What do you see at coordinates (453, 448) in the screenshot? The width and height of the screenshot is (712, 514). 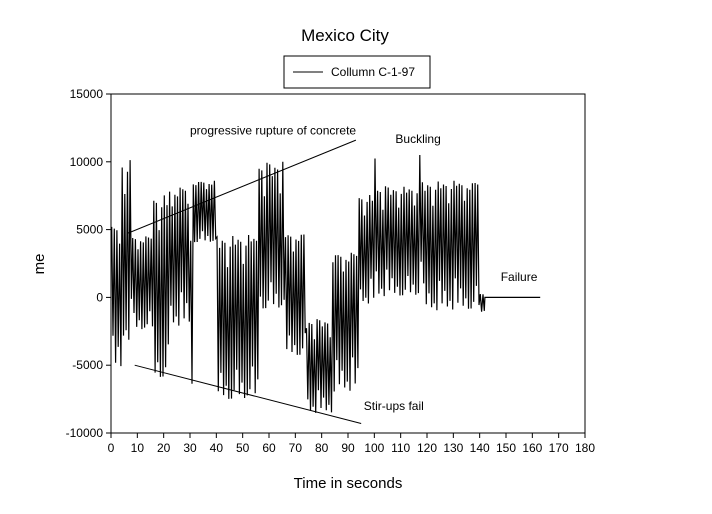 I see `x-tick-label: 130` at bounding box center [453, 448].